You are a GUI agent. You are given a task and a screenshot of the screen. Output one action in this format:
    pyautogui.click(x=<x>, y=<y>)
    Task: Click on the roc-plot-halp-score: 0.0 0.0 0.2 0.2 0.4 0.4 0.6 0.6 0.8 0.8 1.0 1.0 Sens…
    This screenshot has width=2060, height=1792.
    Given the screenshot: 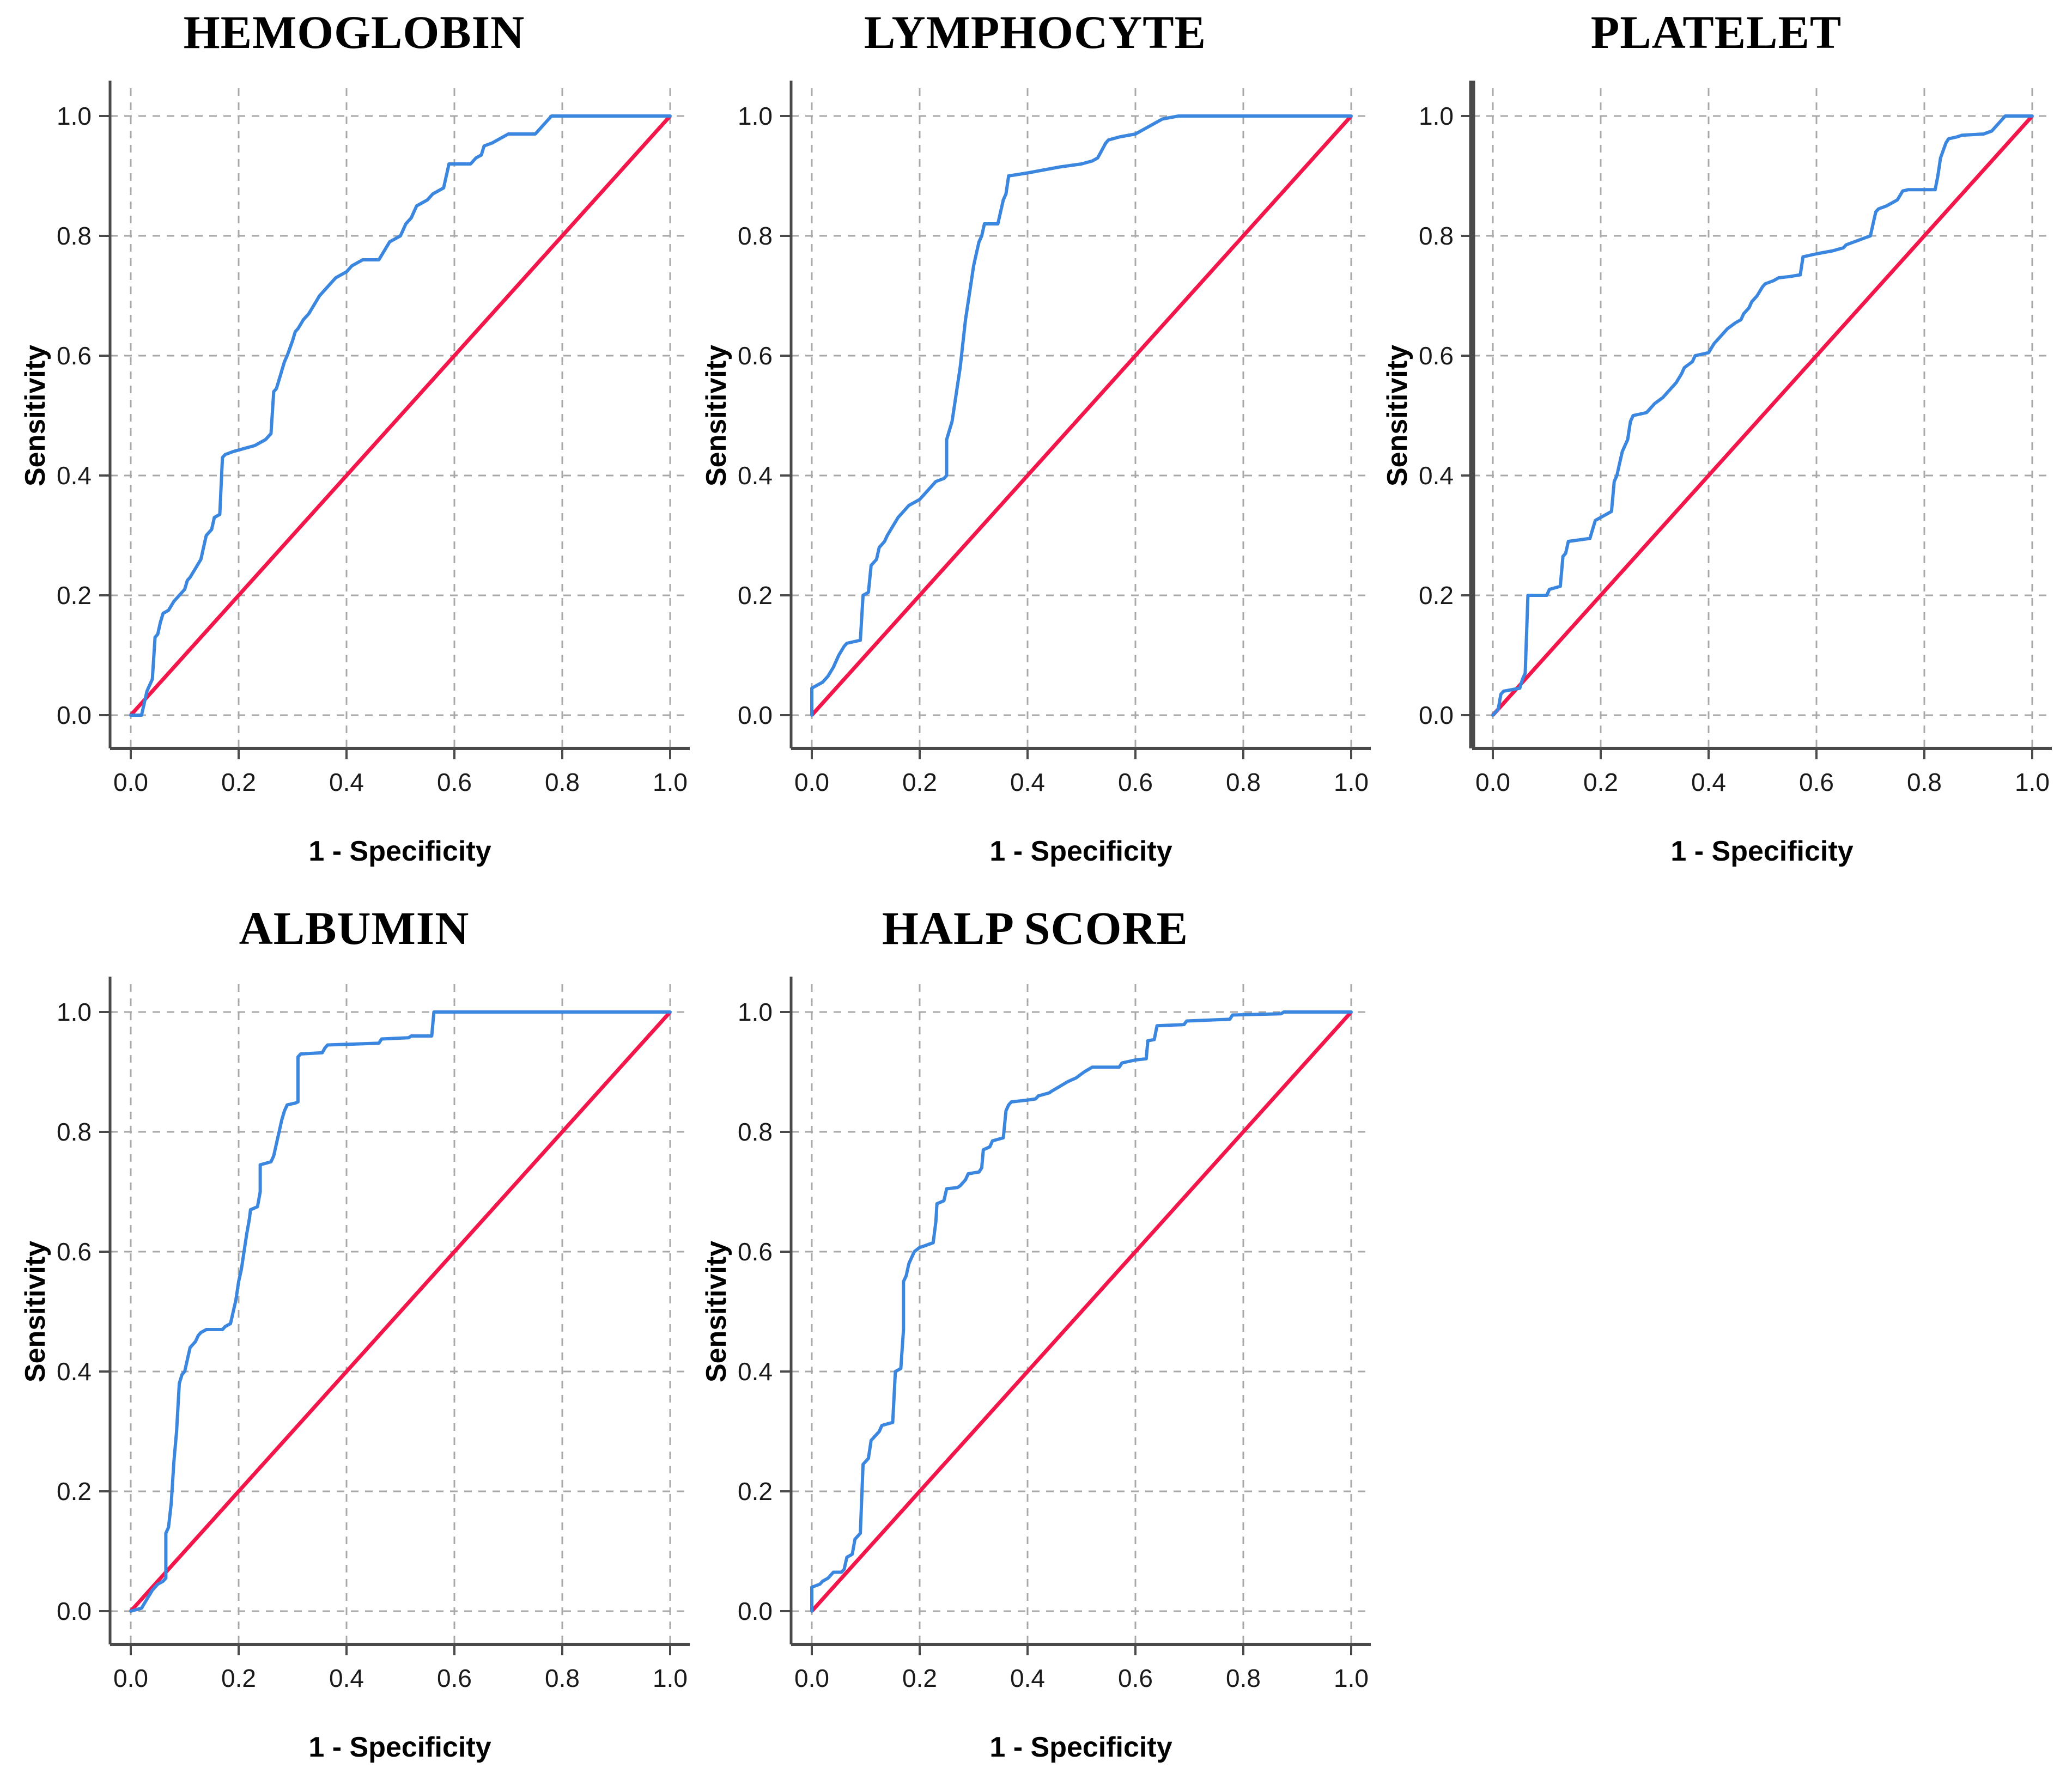 What is the action you would take?
    pyautogui.click(x=1036, y=1370)
    